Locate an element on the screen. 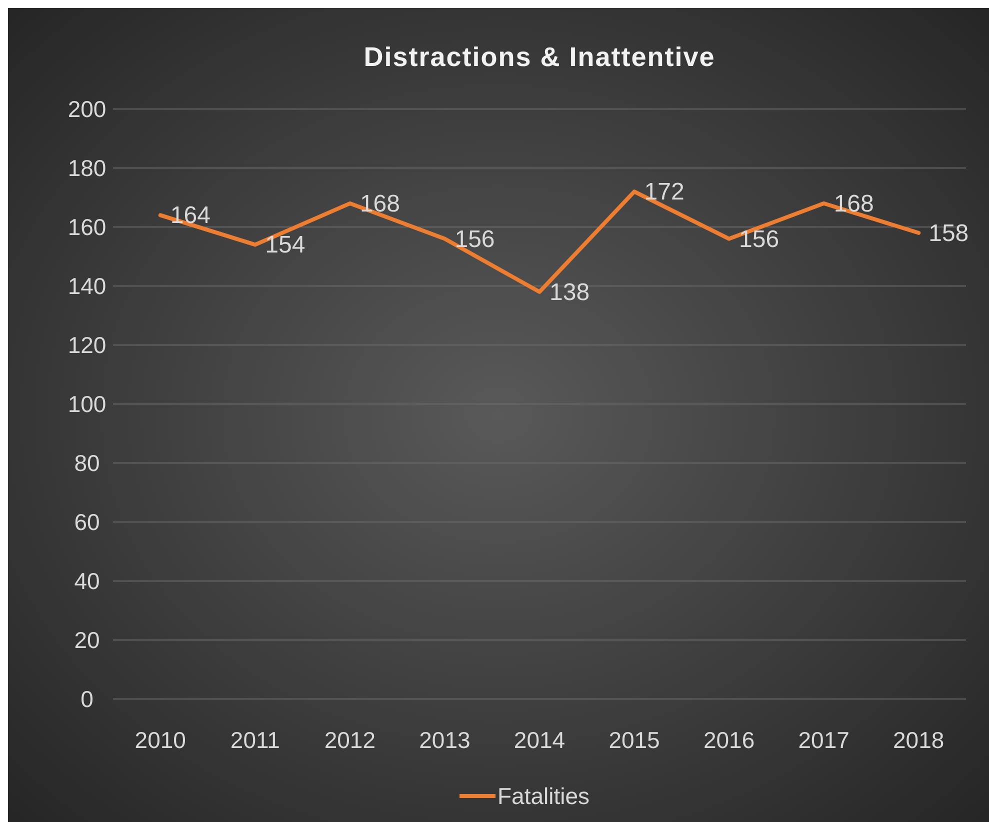  chart-title: Distractions & Inattentive is located at coordinates (540, 57).